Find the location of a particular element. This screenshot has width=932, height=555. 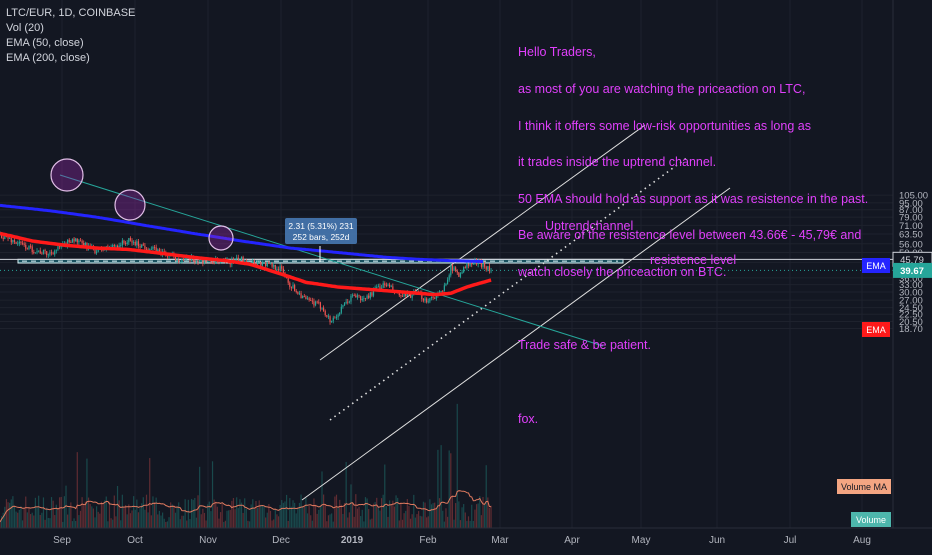

time-tick-label: Nov is located at coordinates (208, 540).